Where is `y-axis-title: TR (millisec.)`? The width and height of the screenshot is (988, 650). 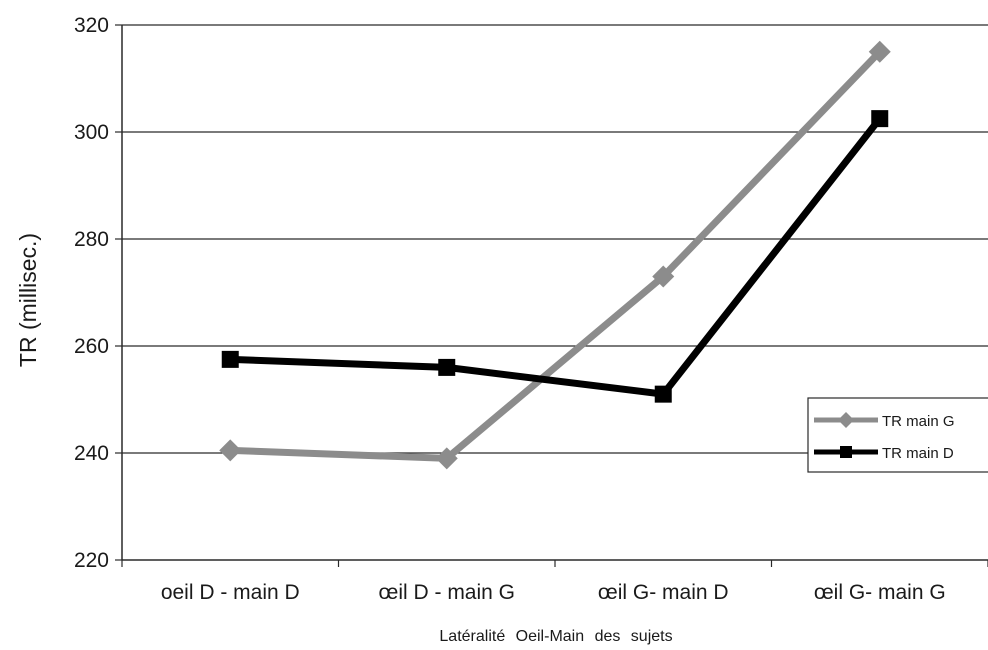 y-axis-title: TR (millisec.) is located at coordinates (28, 300).